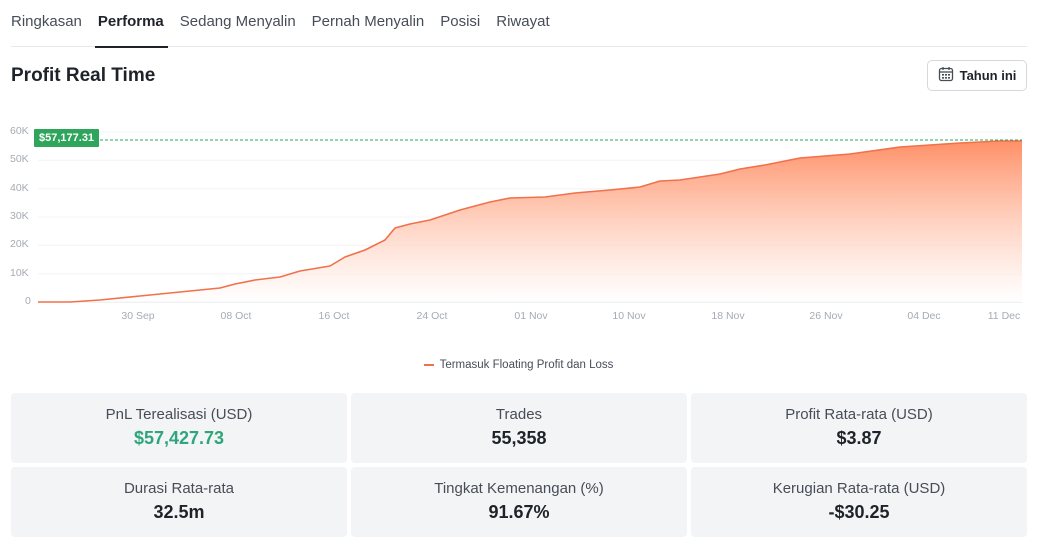 Image resolution: width=1037 pixels, height=547 pixels. What do you see at coordinates (19, 159) in the screenshot?
I see `y-tick-50k: 50K` at bounding box center [19, 159].